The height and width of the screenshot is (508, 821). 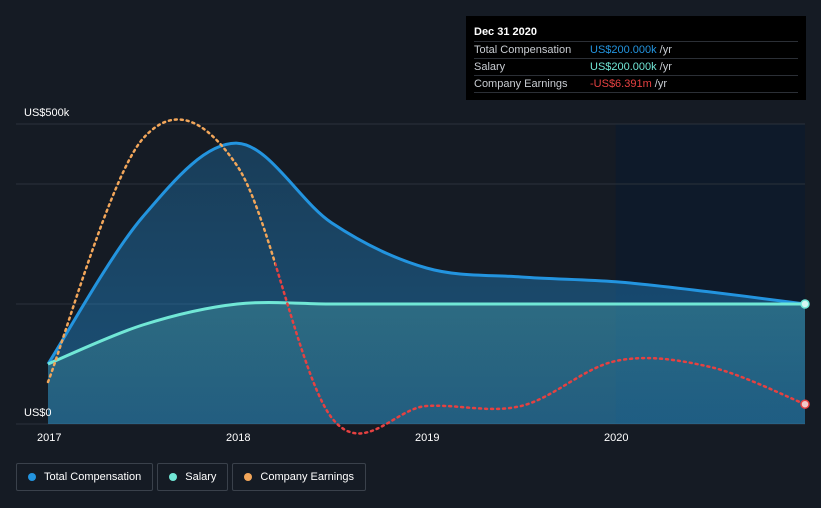 What do you see at coordinates (521, 84) in the screenshot?
I see `tooltip-label: Company Earnings` at bounding box center [521, 84].